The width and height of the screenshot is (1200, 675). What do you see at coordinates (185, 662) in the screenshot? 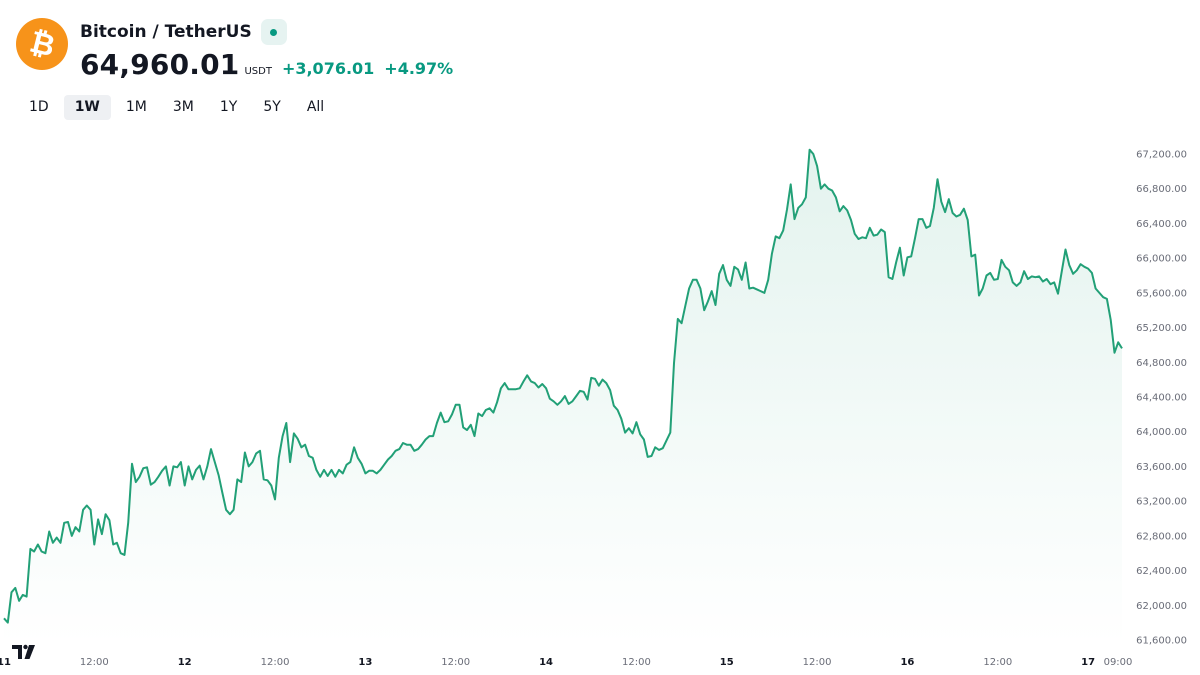
I see `x-tick-label: 12` at bounding box center [185, 662].